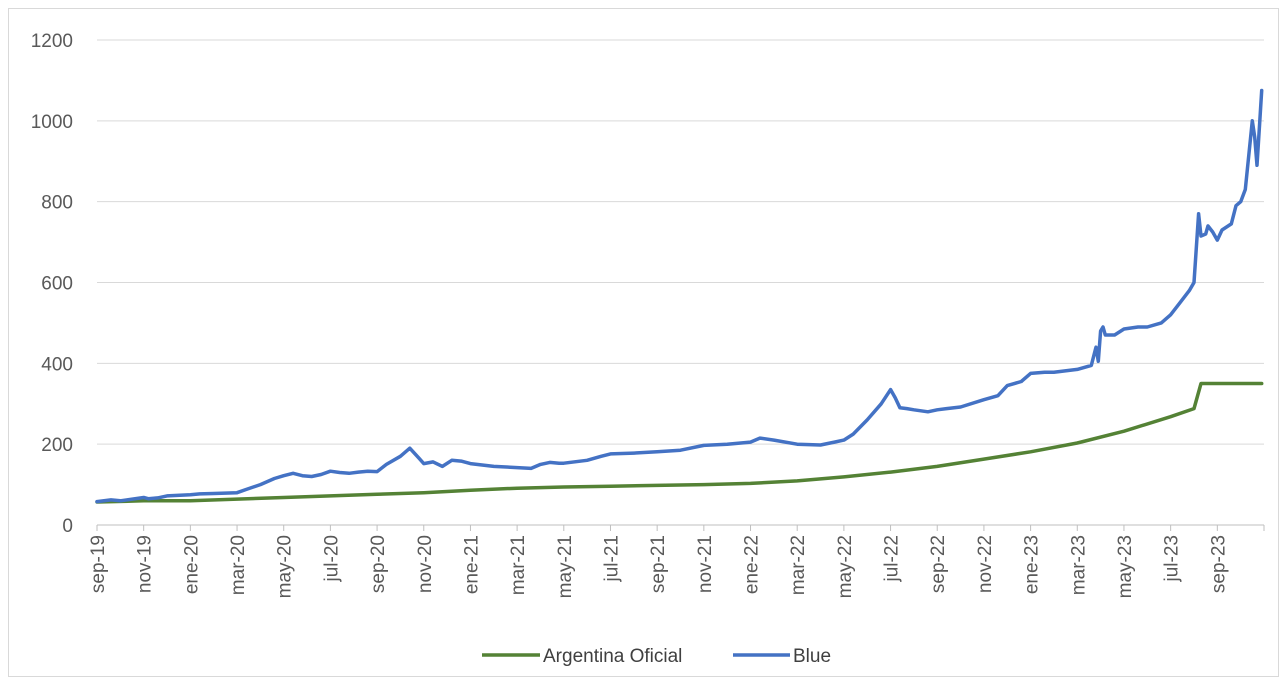  I want to click on x-tick-label: jul-22, so click(892, 558).